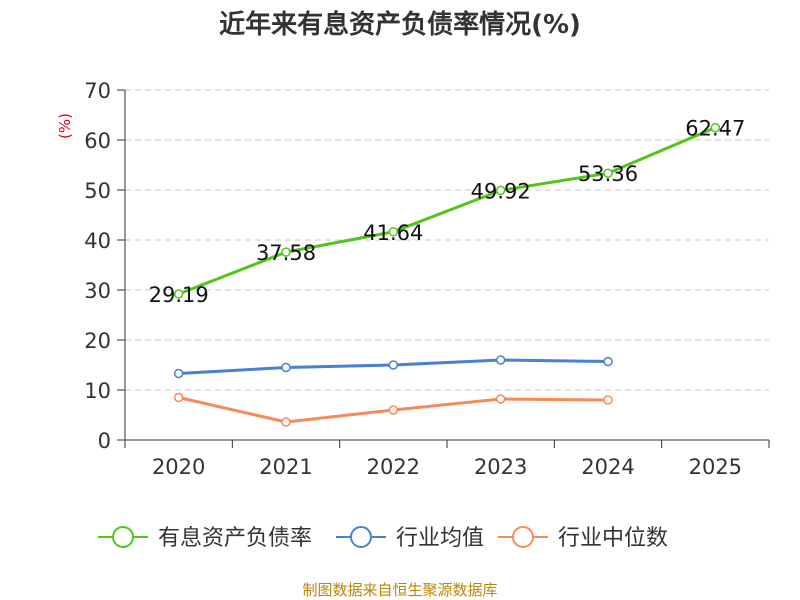  Describe the element at coordinates (393, 467) in the screenshot. I see `x-tick-label: 2022` at that location.